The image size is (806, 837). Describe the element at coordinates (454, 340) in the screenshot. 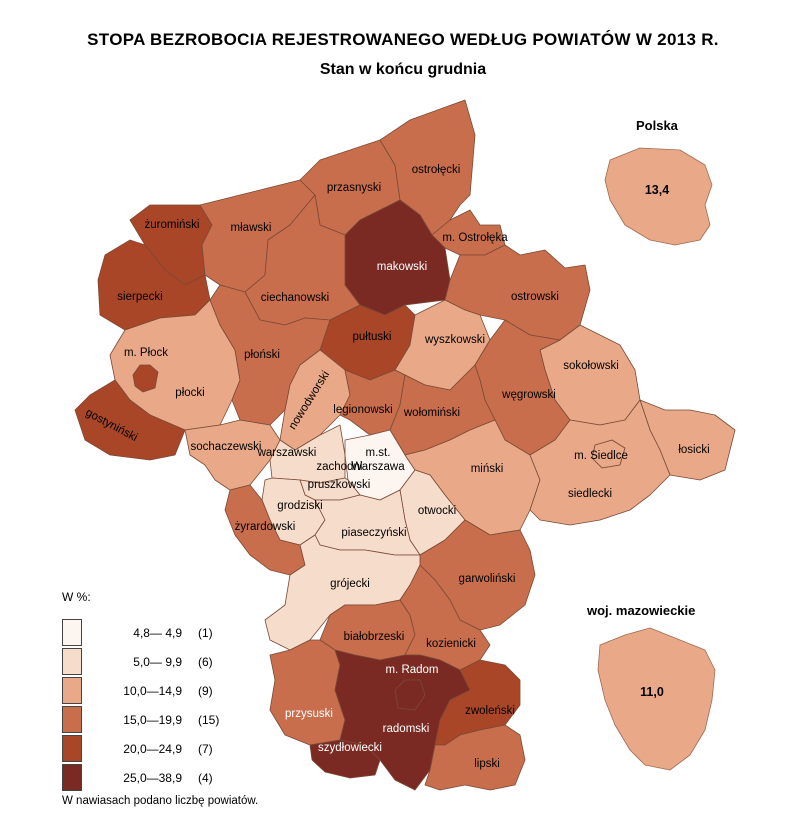

I see `label-wyszkowski: wyszkowski` at that location.